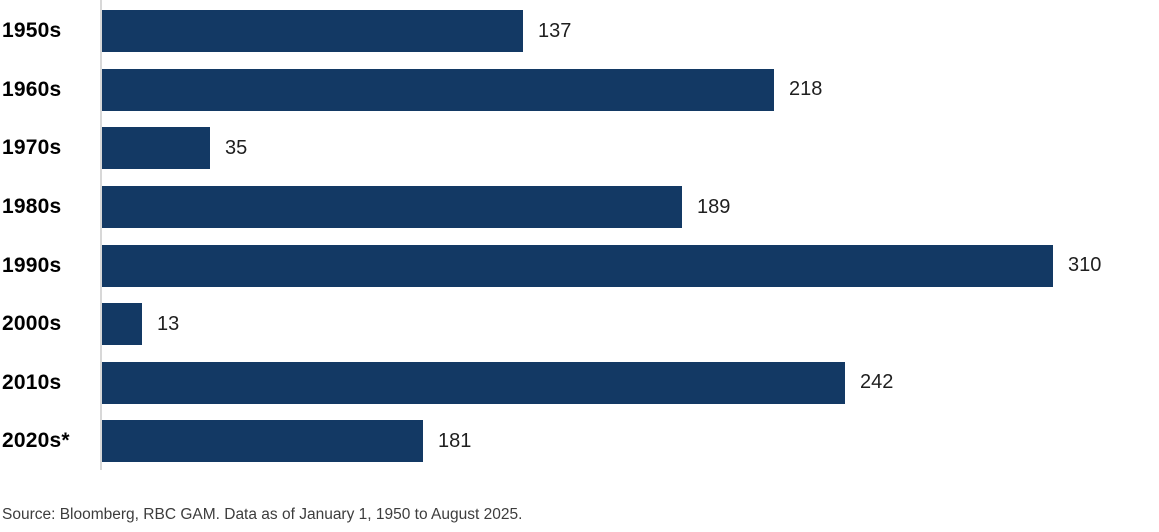 Image resolution: width=1159 pixels, height=532 pixels. I want to click on chart-row: 1950s 137, so click(579, 31).